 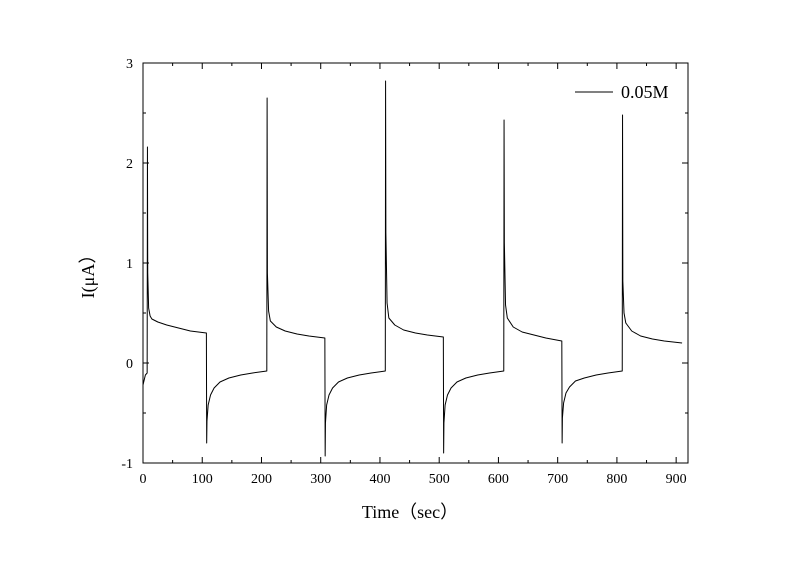 What do you see at coordinates (410, 512) in the screenshot?
I see `x-axis-label: Time（sec）` at bounding box center [410, 512].